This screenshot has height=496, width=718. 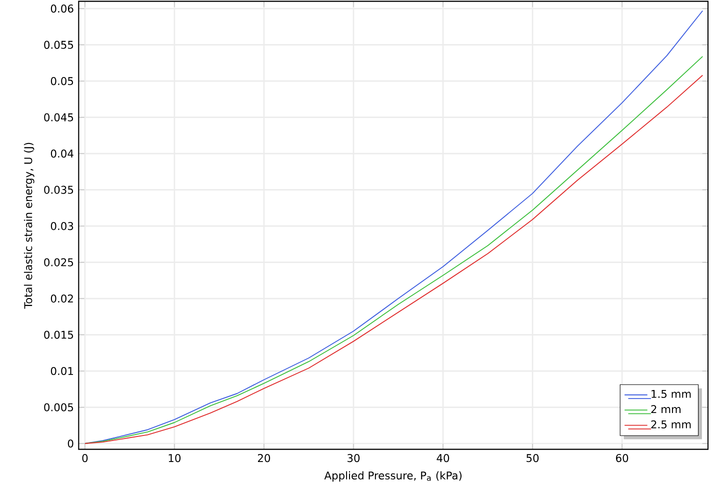 What do you see at coordinates (85, 458) in the screenshot?
I see `x-tick-label: 0` at bounding box center [85, 458].